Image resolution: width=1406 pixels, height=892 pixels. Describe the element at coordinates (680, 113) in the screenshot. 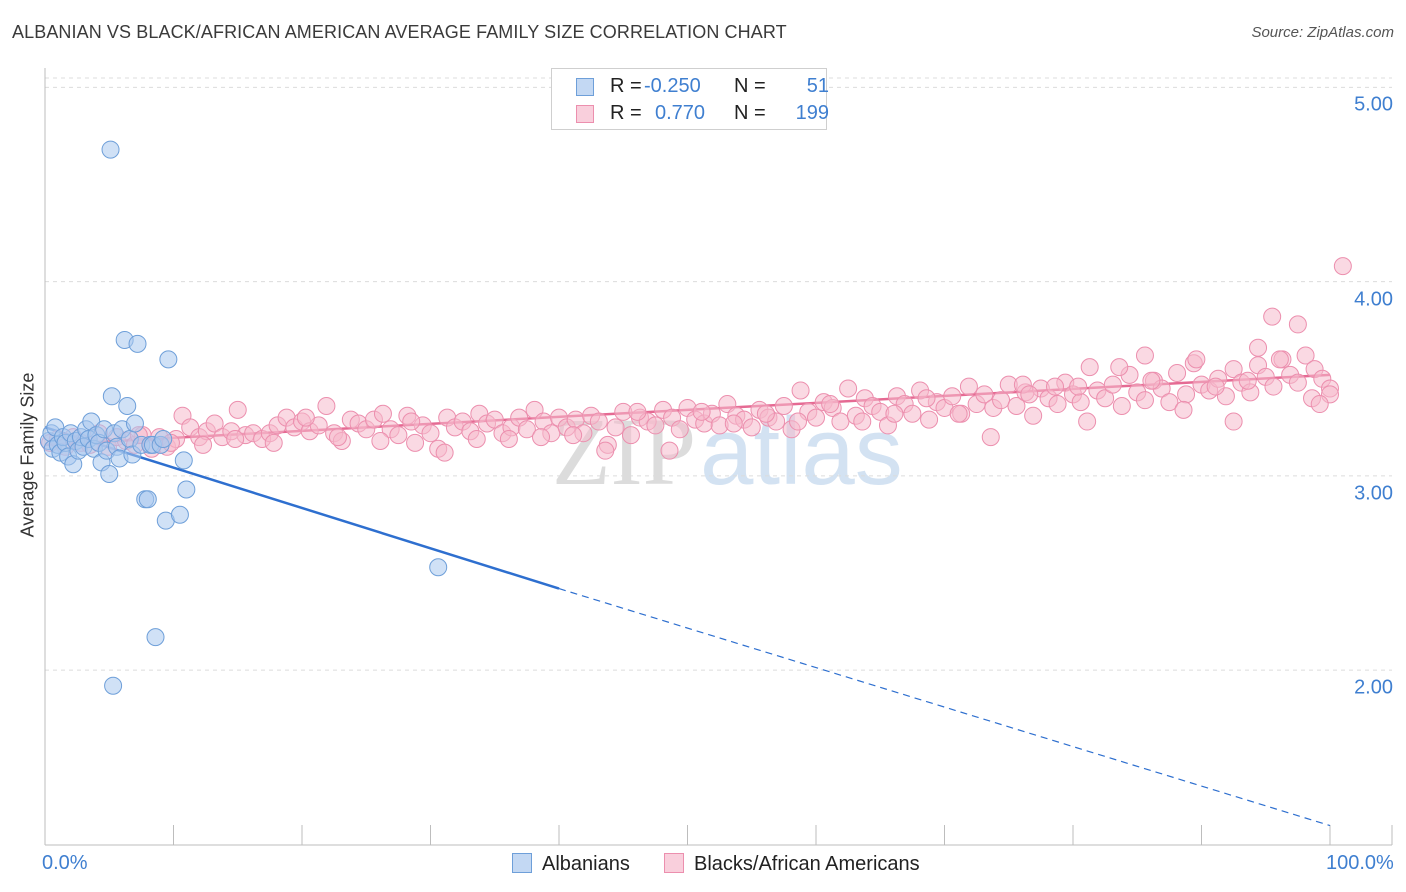

I see `legend-r-value: 0.770` at that location.